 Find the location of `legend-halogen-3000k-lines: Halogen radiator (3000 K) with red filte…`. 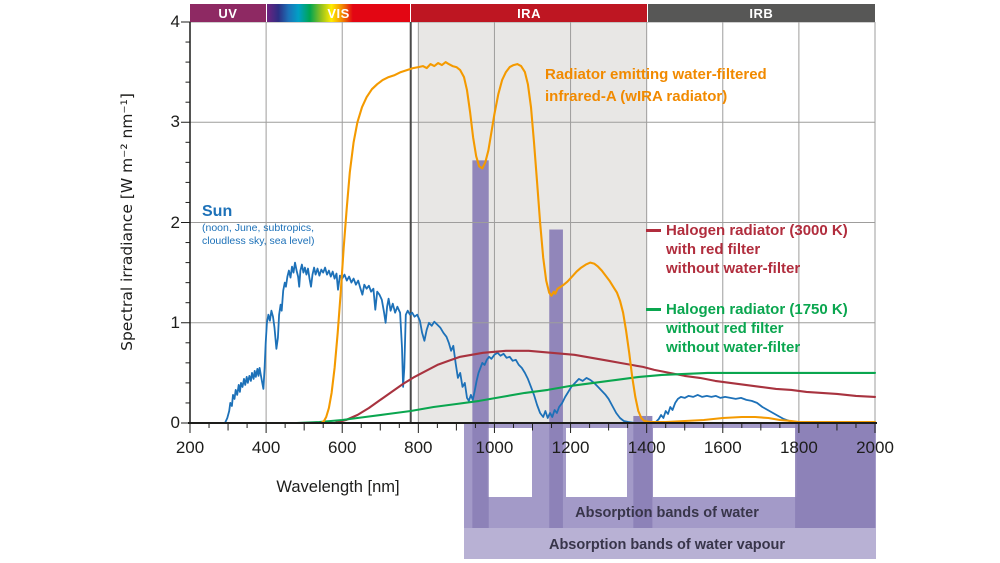

legend-halogen-3000k-lines: Halogen radiator (3000 K) with red filte… is located at coordinates (757, 249).